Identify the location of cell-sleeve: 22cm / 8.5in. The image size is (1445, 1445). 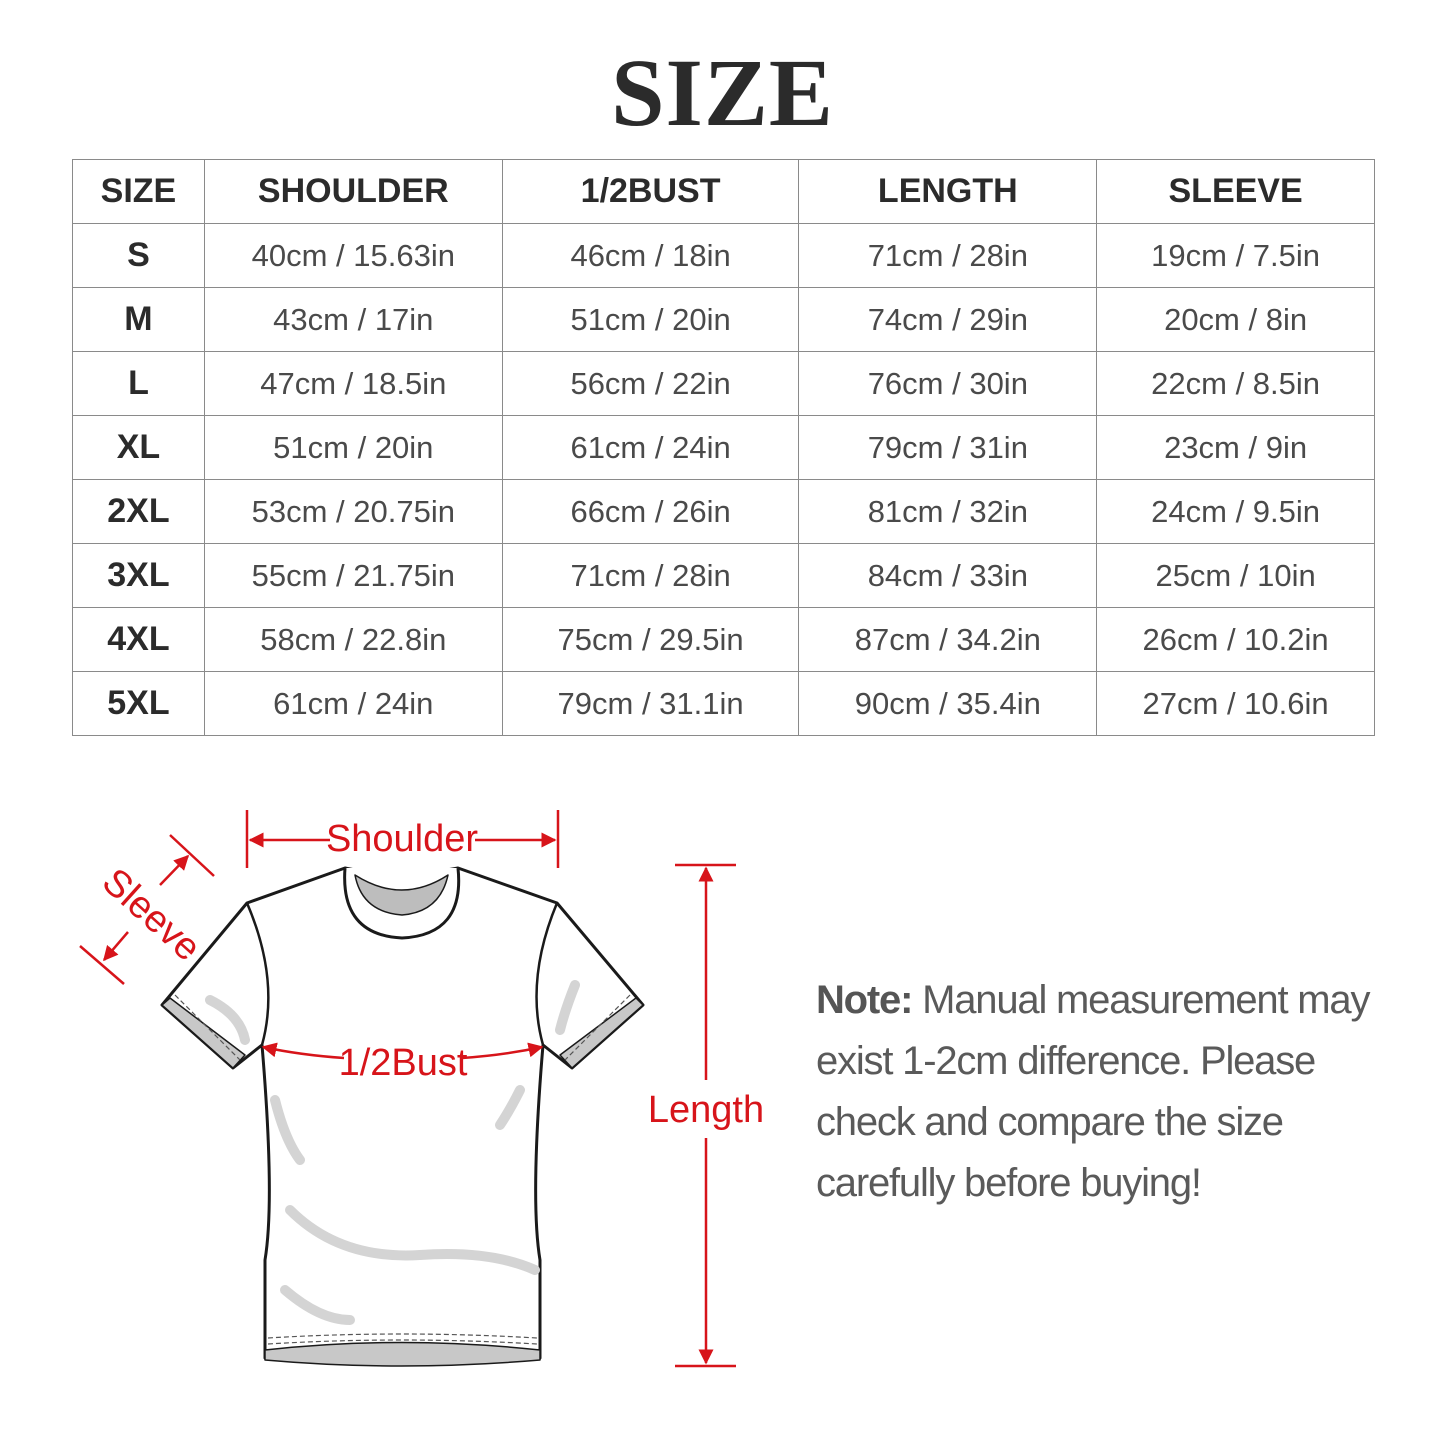
(1235, 383).